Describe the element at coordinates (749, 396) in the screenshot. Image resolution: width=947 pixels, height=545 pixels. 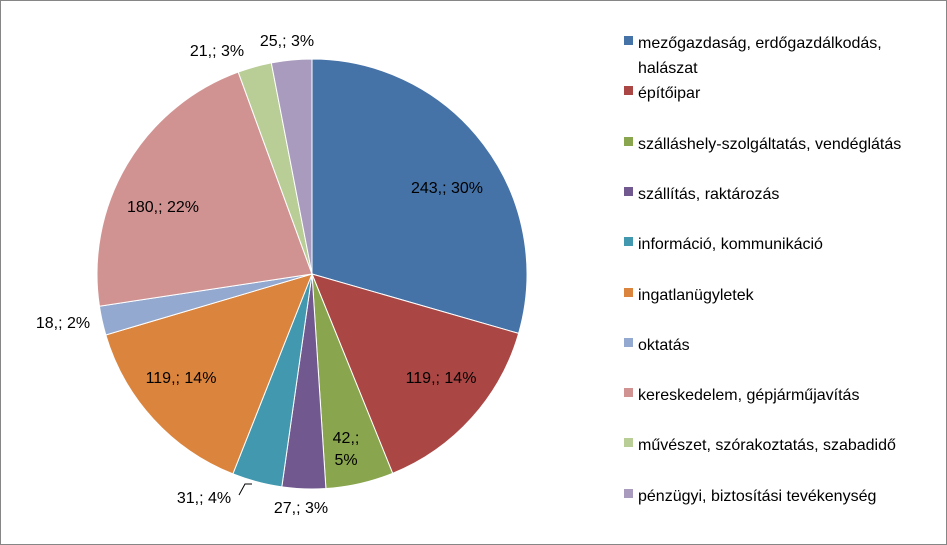
I see `legend-label: kereskedelem, gépjárműjavítás` at that location.